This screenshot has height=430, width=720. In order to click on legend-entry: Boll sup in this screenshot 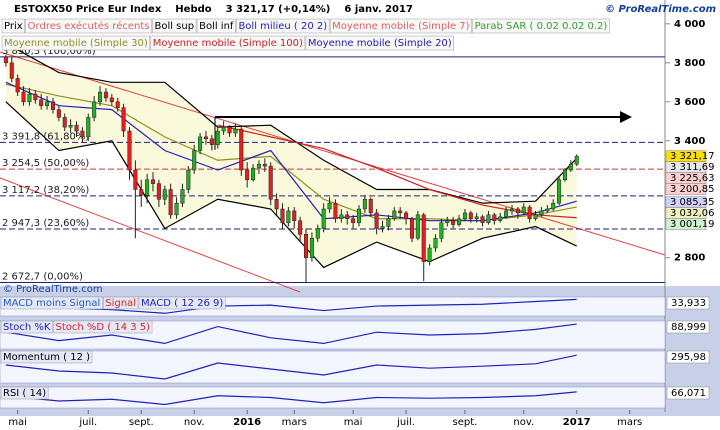, I will do `click(174, 26)`.